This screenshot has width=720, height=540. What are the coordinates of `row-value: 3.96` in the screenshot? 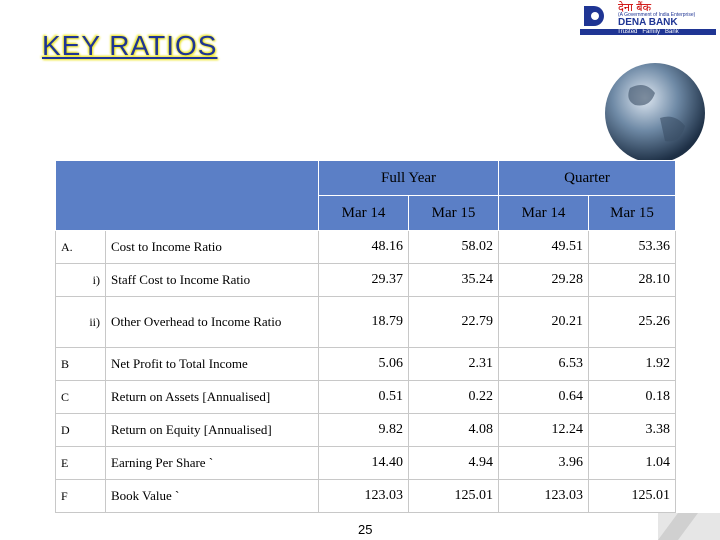 It's located at (544, 463).